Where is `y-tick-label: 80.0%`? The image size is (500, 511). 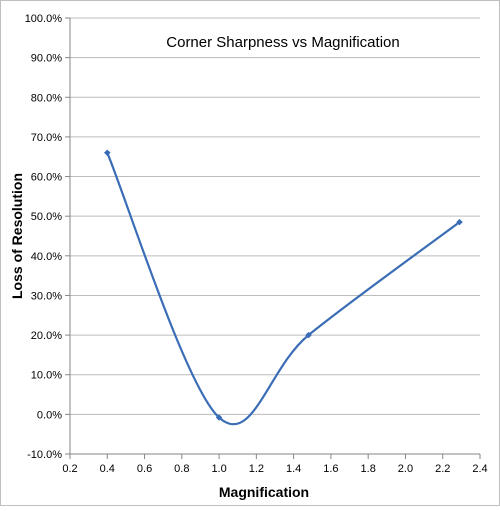
y-tick-label: 80.0% is located at coordinates (46, 98).